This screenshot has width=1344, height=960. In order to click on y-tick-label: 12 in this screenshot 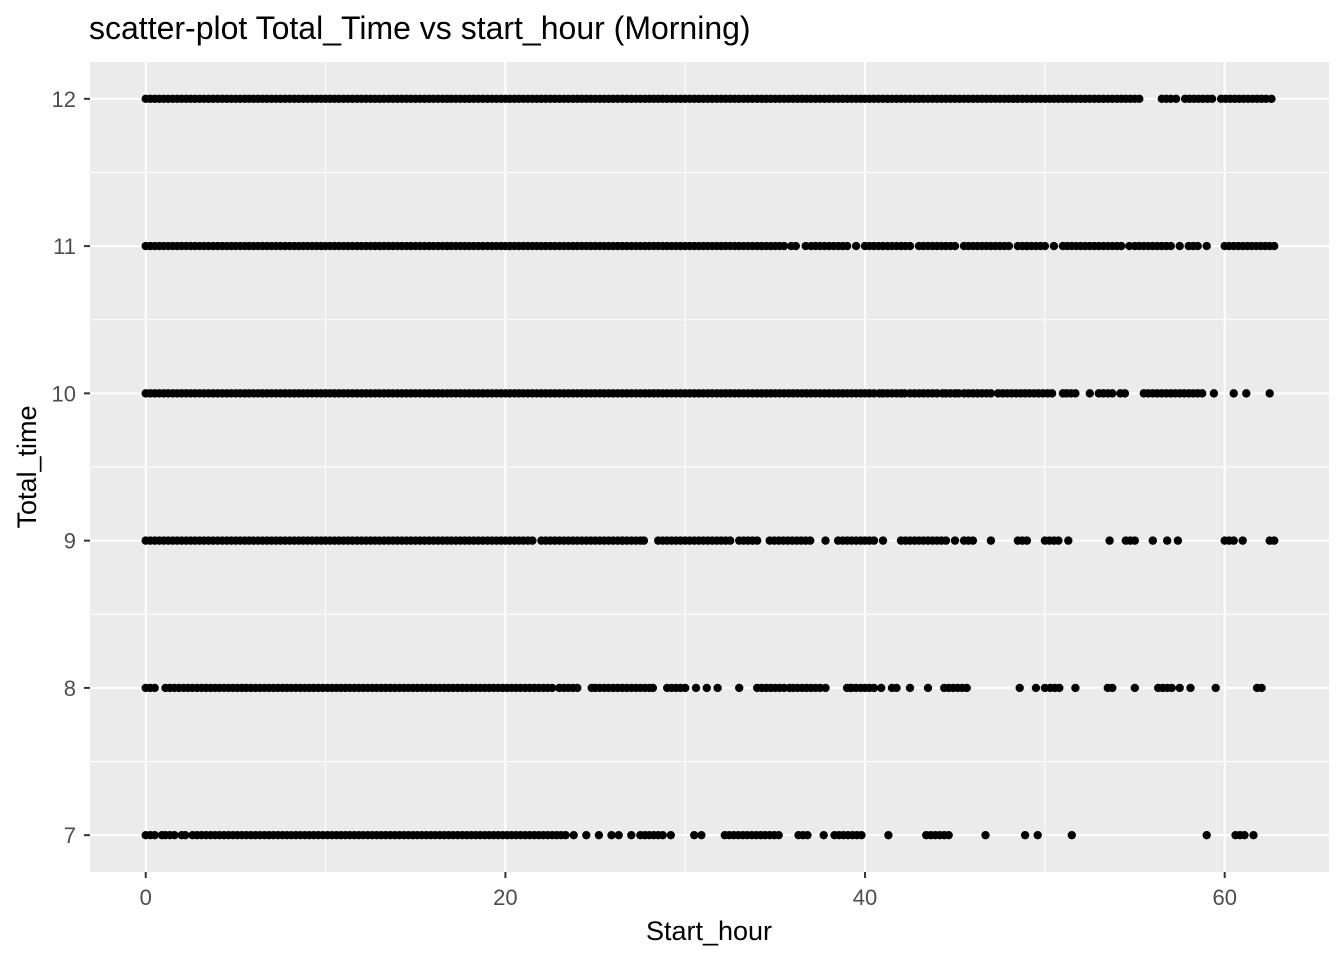, I will do `click(64, 99)`.